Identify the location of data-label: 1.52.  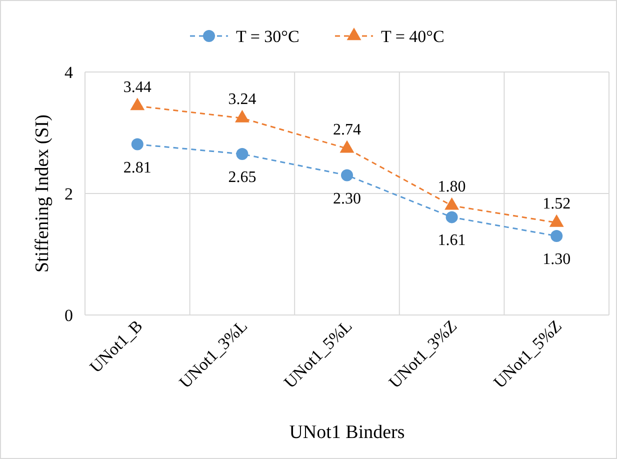
(556, 204).